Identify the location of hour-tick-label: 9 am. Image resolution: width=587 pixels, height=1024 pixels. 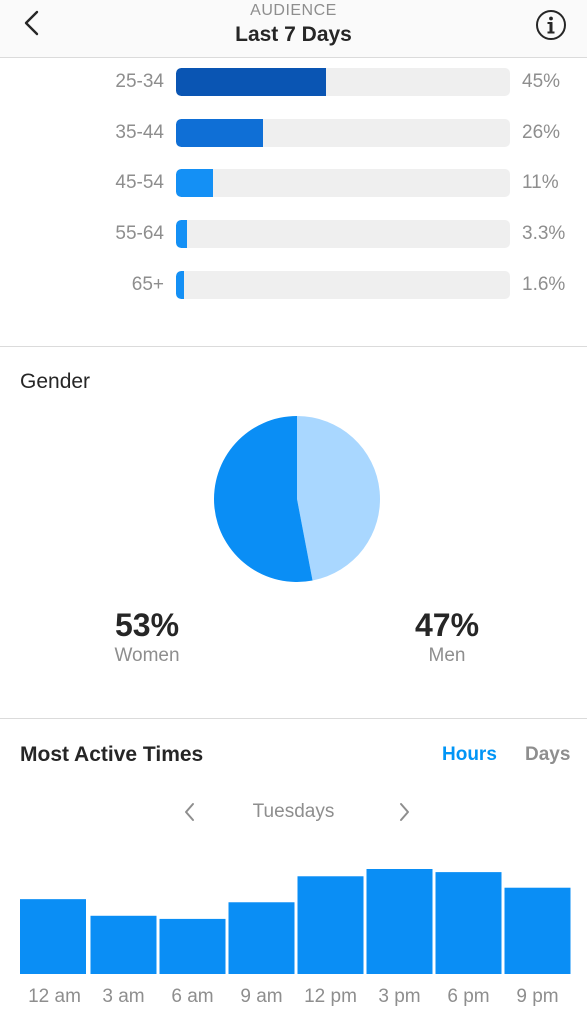
(261, 996).